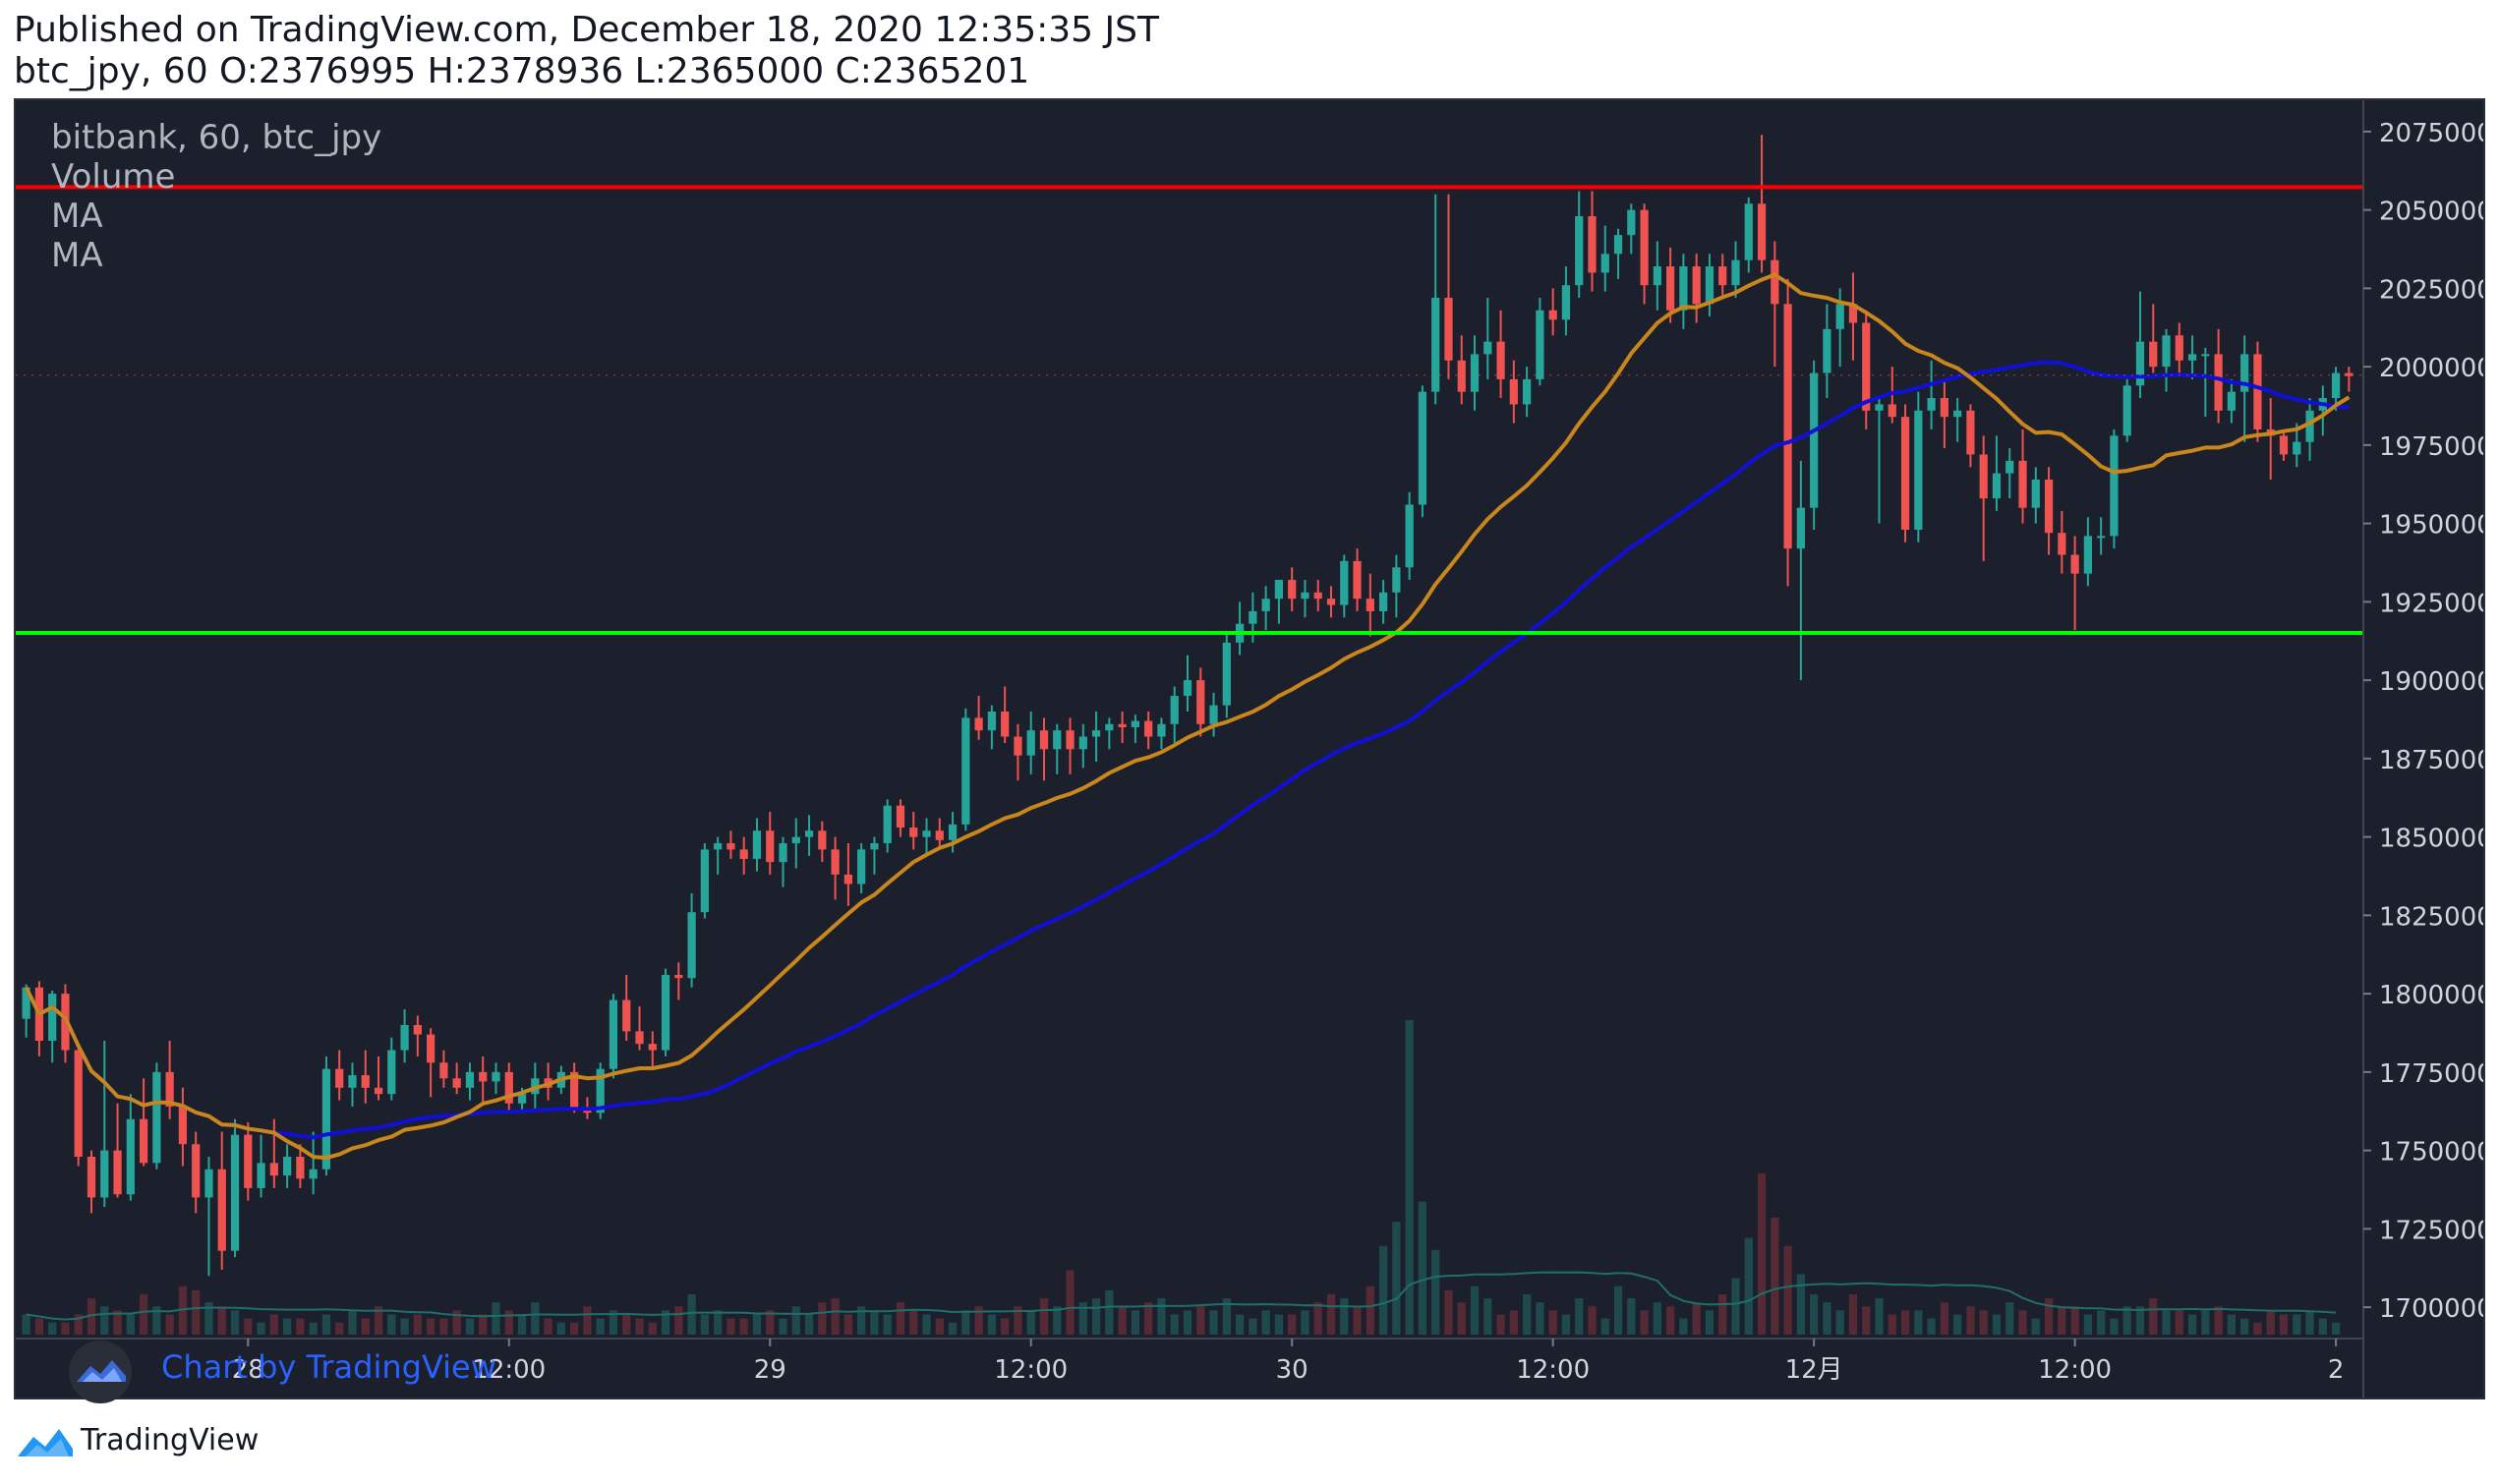 The width and height of the screenshot is (2499, 1484). What do you see at coordinates (770, 1370) in the screenshot?
I see `time-tick-label: 29` at bounding box center [770, 1370].